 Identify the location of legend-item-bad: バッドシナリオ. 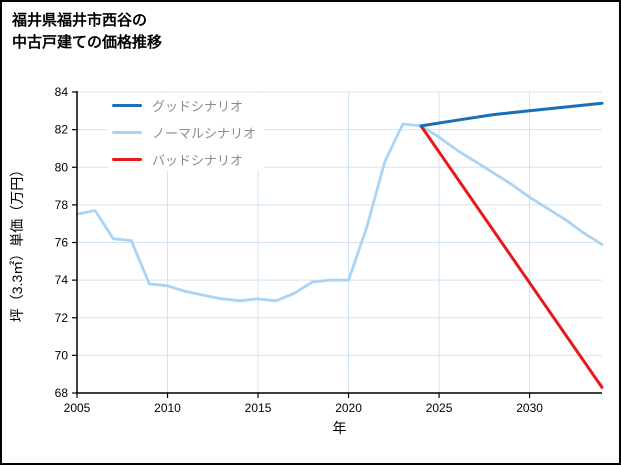
(184, 159).